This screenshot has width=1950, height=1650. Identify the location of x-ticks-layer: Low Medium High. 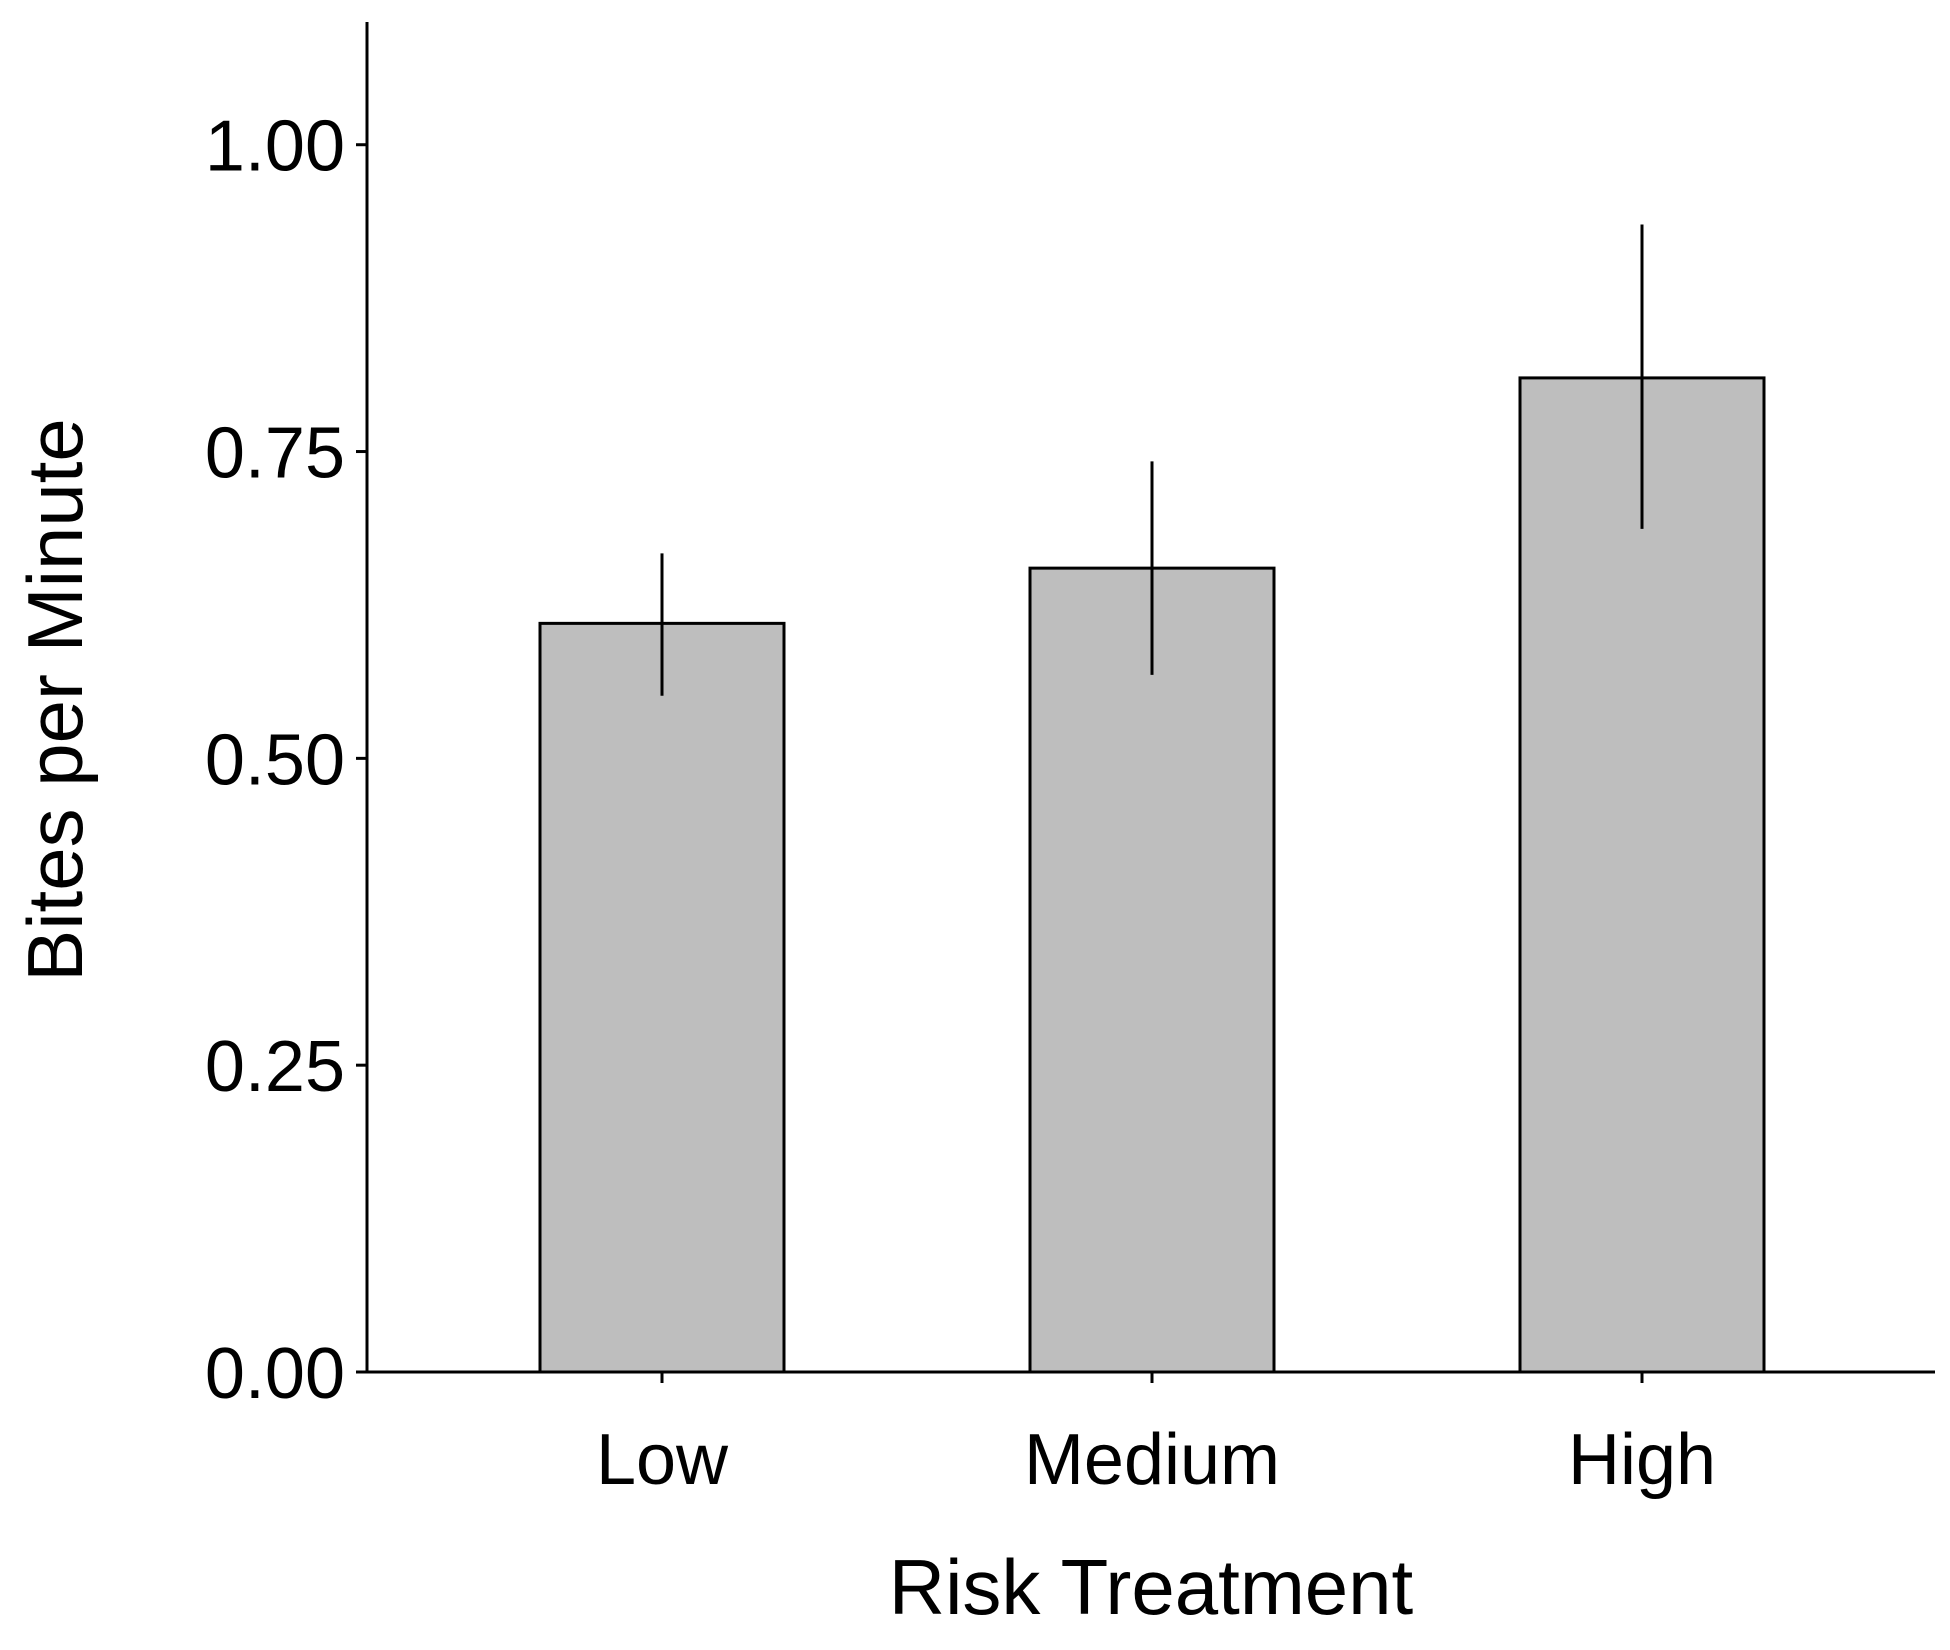
(1156, 1436).